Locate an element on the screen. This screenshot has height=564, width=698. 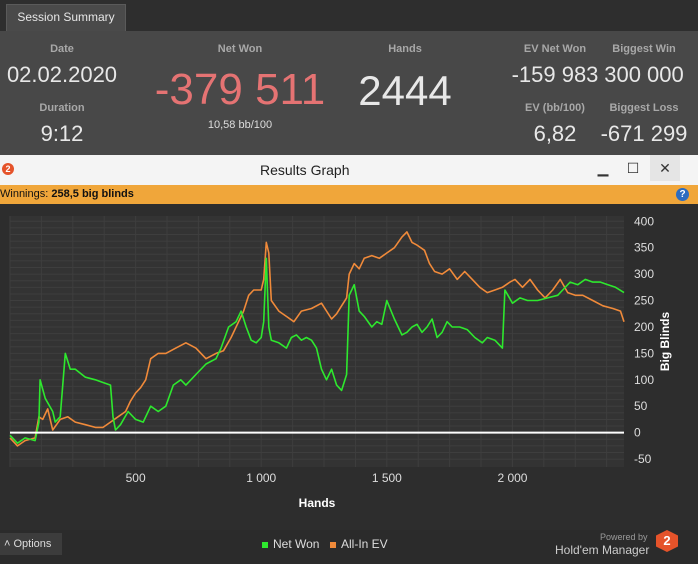
minimize-button: ▁ is located at coordinates (603, 168).